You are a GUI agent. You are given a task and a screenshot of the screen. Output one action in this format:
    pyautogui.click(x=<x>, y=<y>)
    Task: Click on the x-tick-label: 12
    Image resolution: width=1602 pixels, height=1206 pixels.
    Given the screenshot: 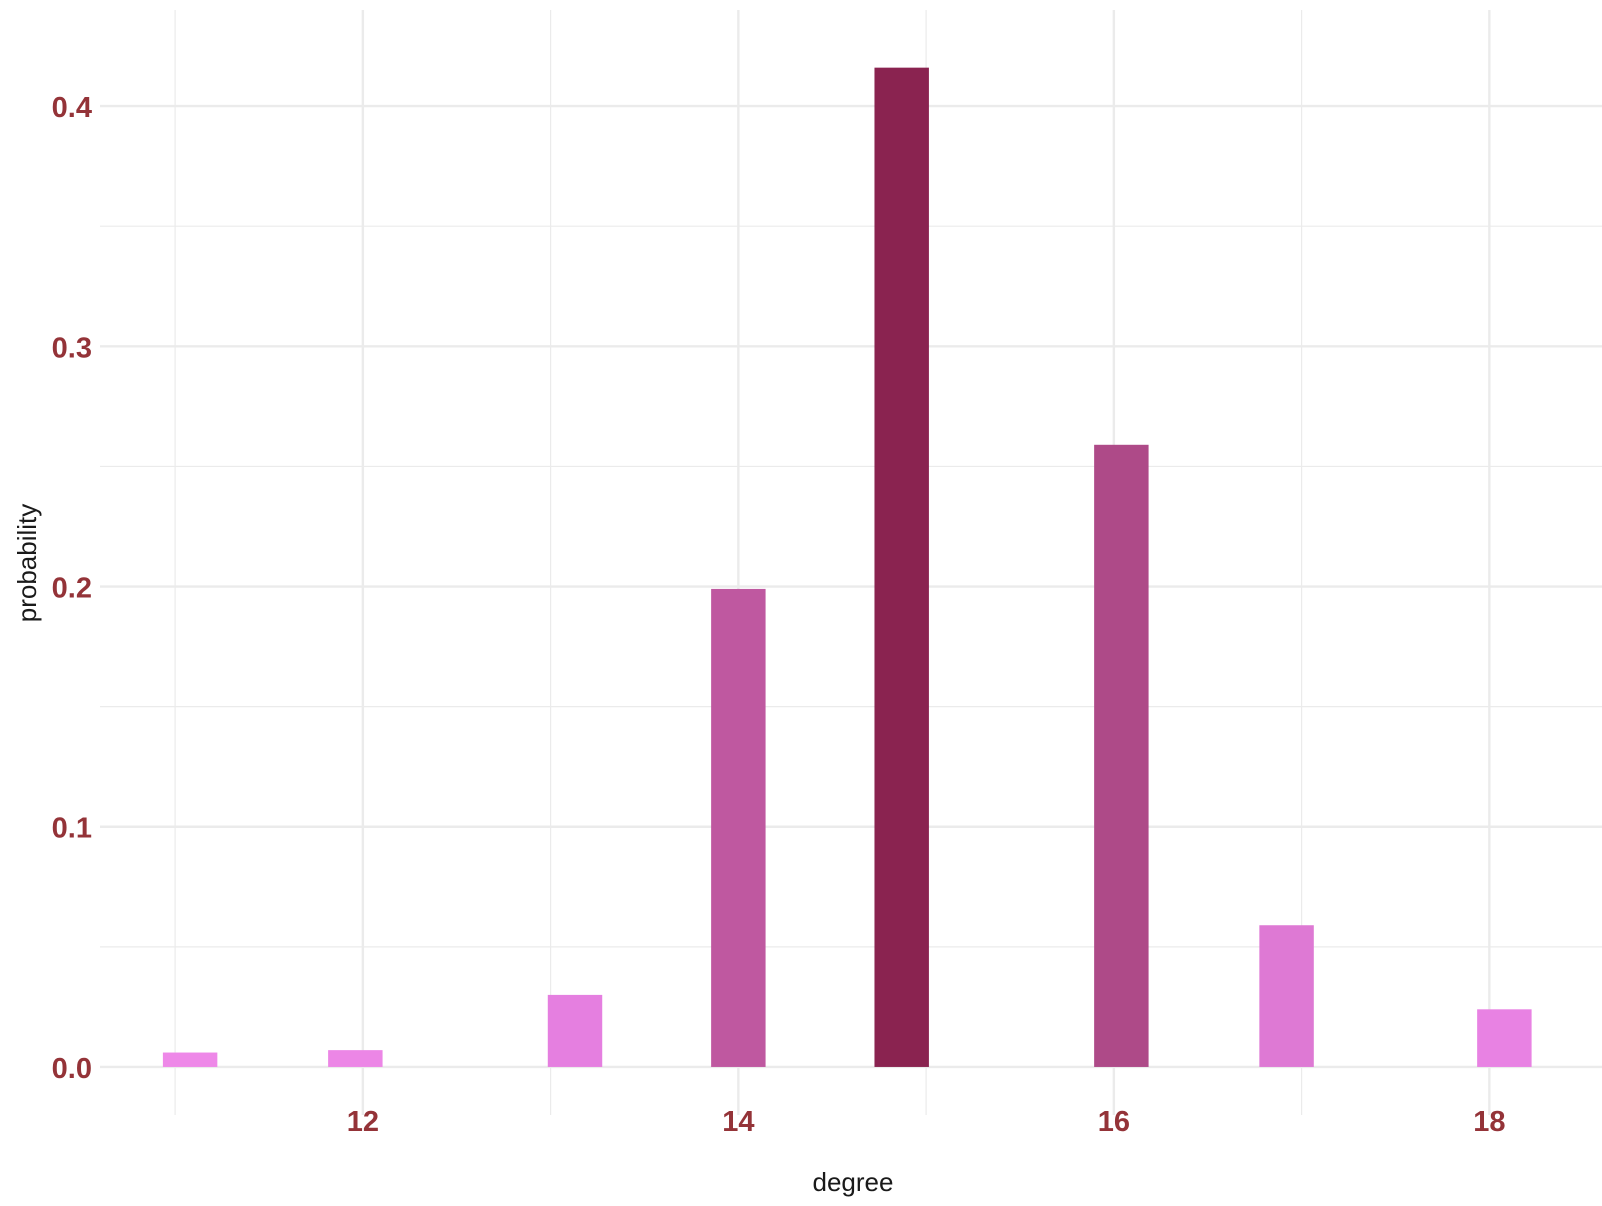 What is the action you would take?
    pyautogui.click(x=363, y=1122)
    